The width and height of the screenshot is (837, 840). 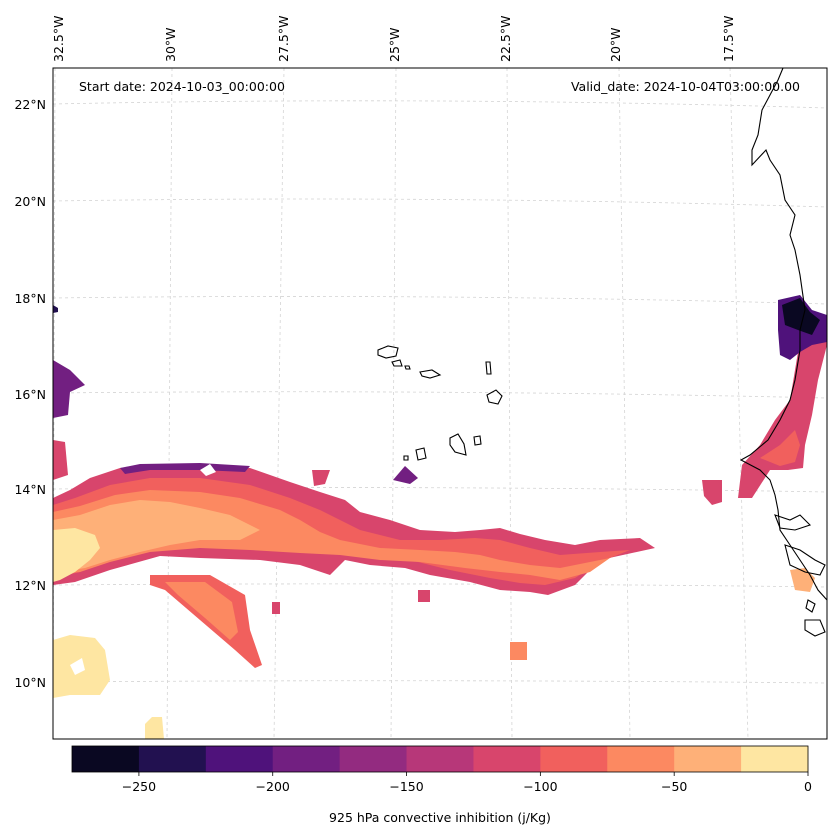 I want to click on latitude-label: 20°N, so click(x=30, y=201).